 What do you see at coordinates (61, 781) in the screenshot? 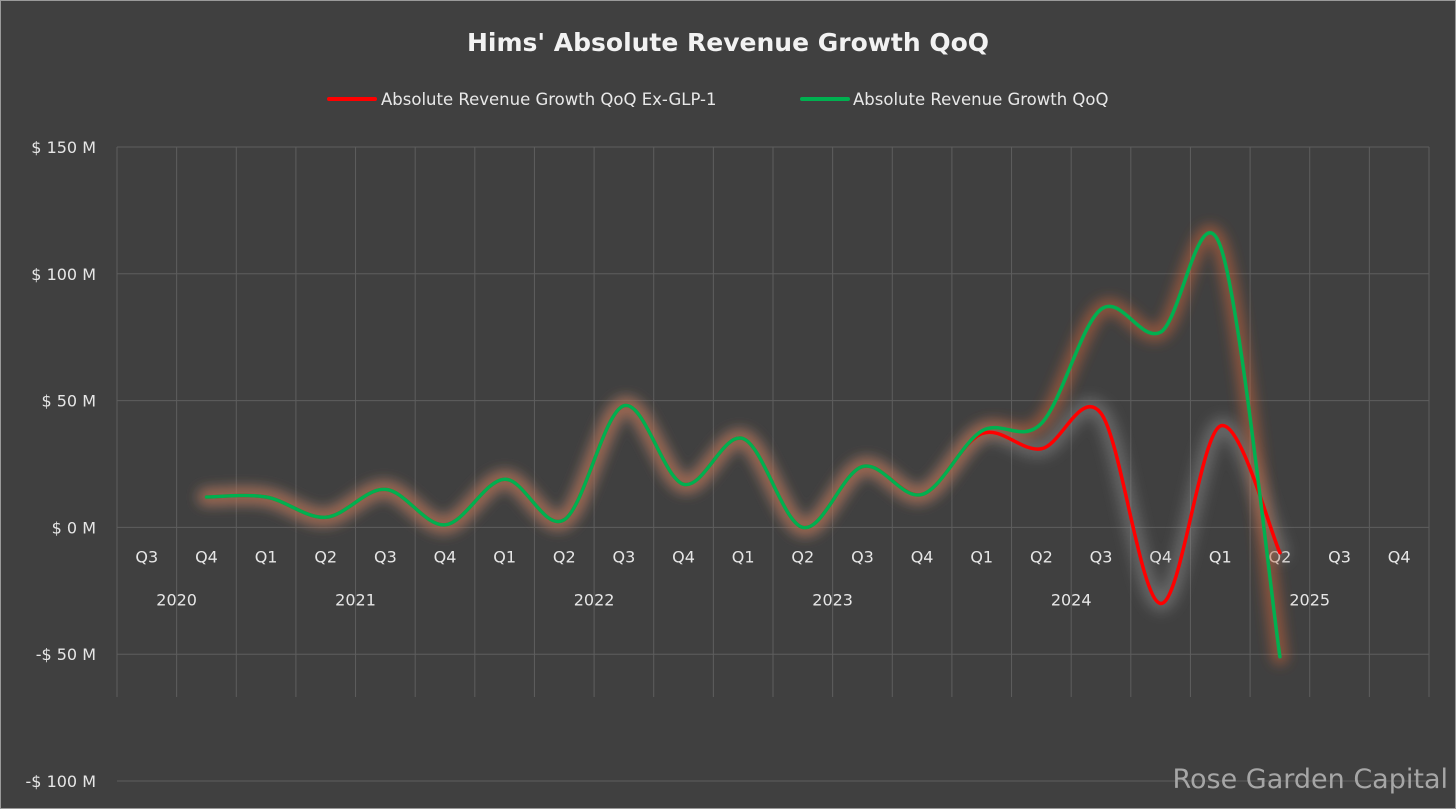
I see `y-tick-label: -$ 100 M` at bounding box center [61, 781].